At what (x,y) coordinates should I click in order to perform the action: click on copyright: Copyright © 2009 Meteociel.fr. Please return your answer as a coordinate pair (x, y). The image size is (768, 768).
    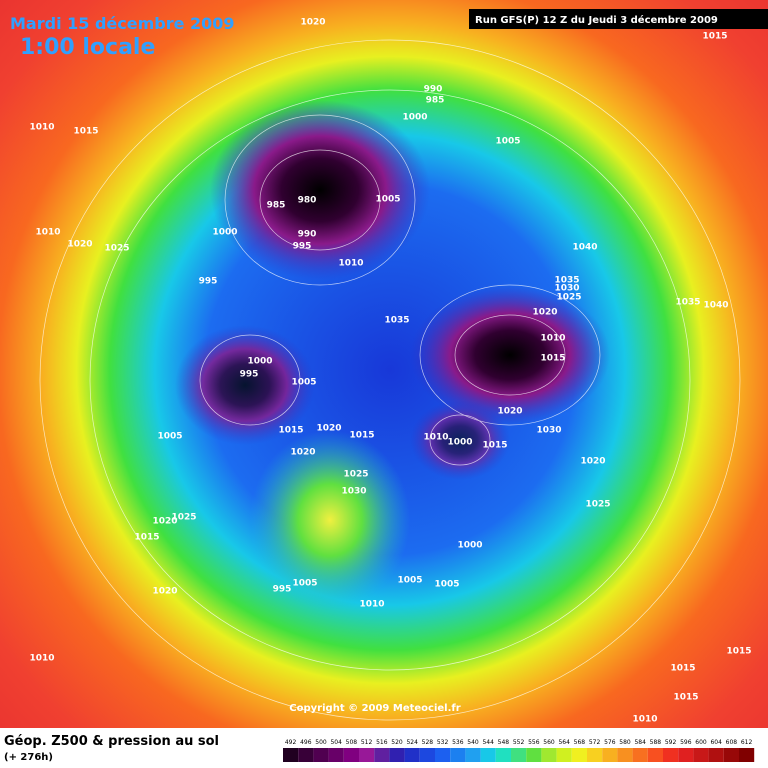
    Looking at the image, I should click on (374, 708).